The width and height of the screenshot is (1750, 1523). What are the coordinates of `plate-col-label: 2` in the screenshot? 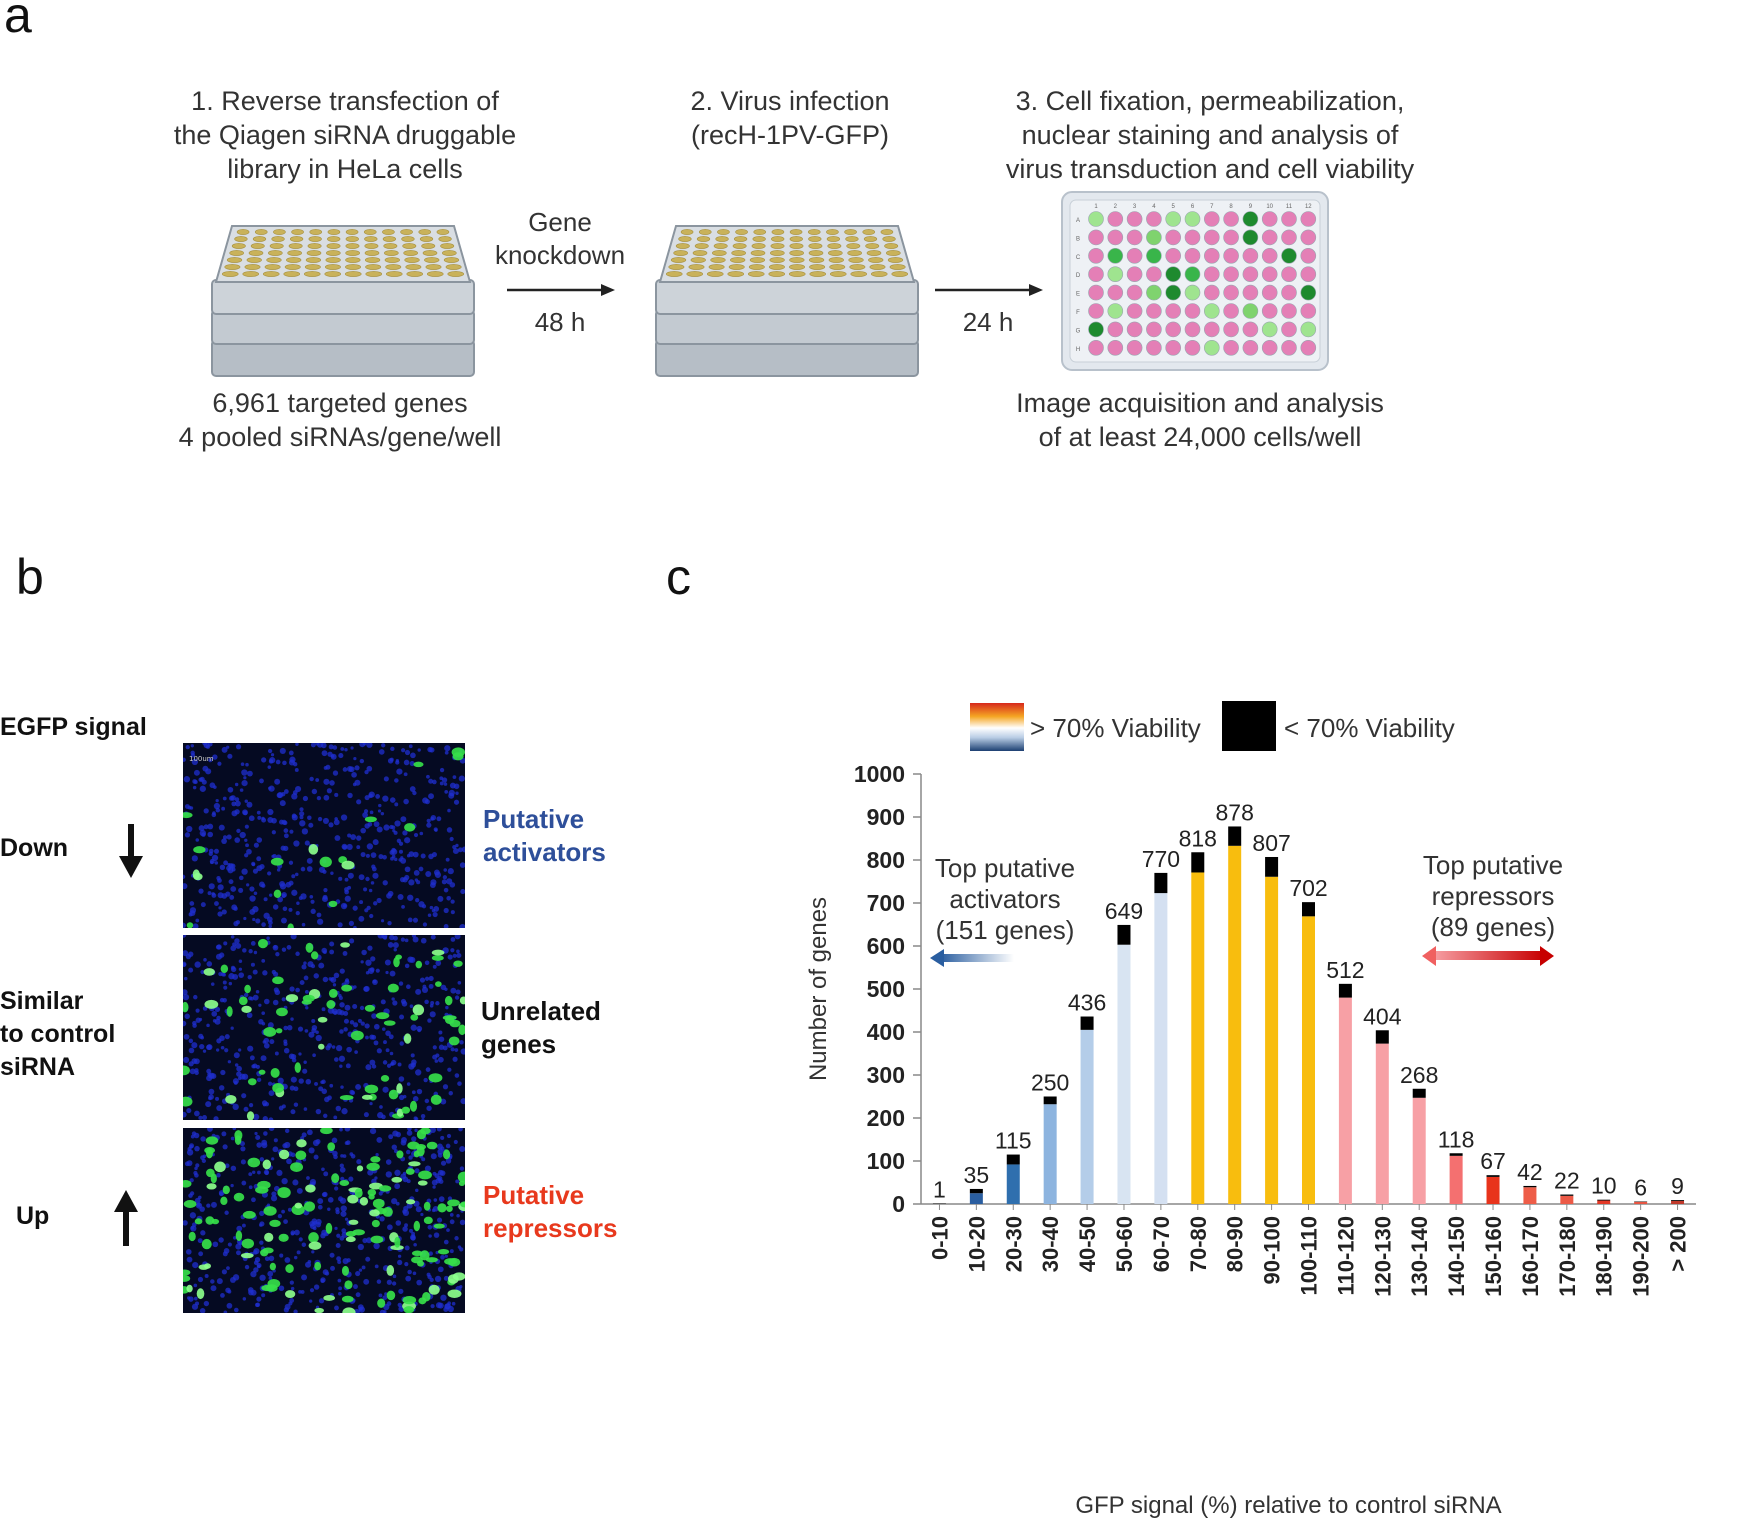 It's located at (1116, 207).